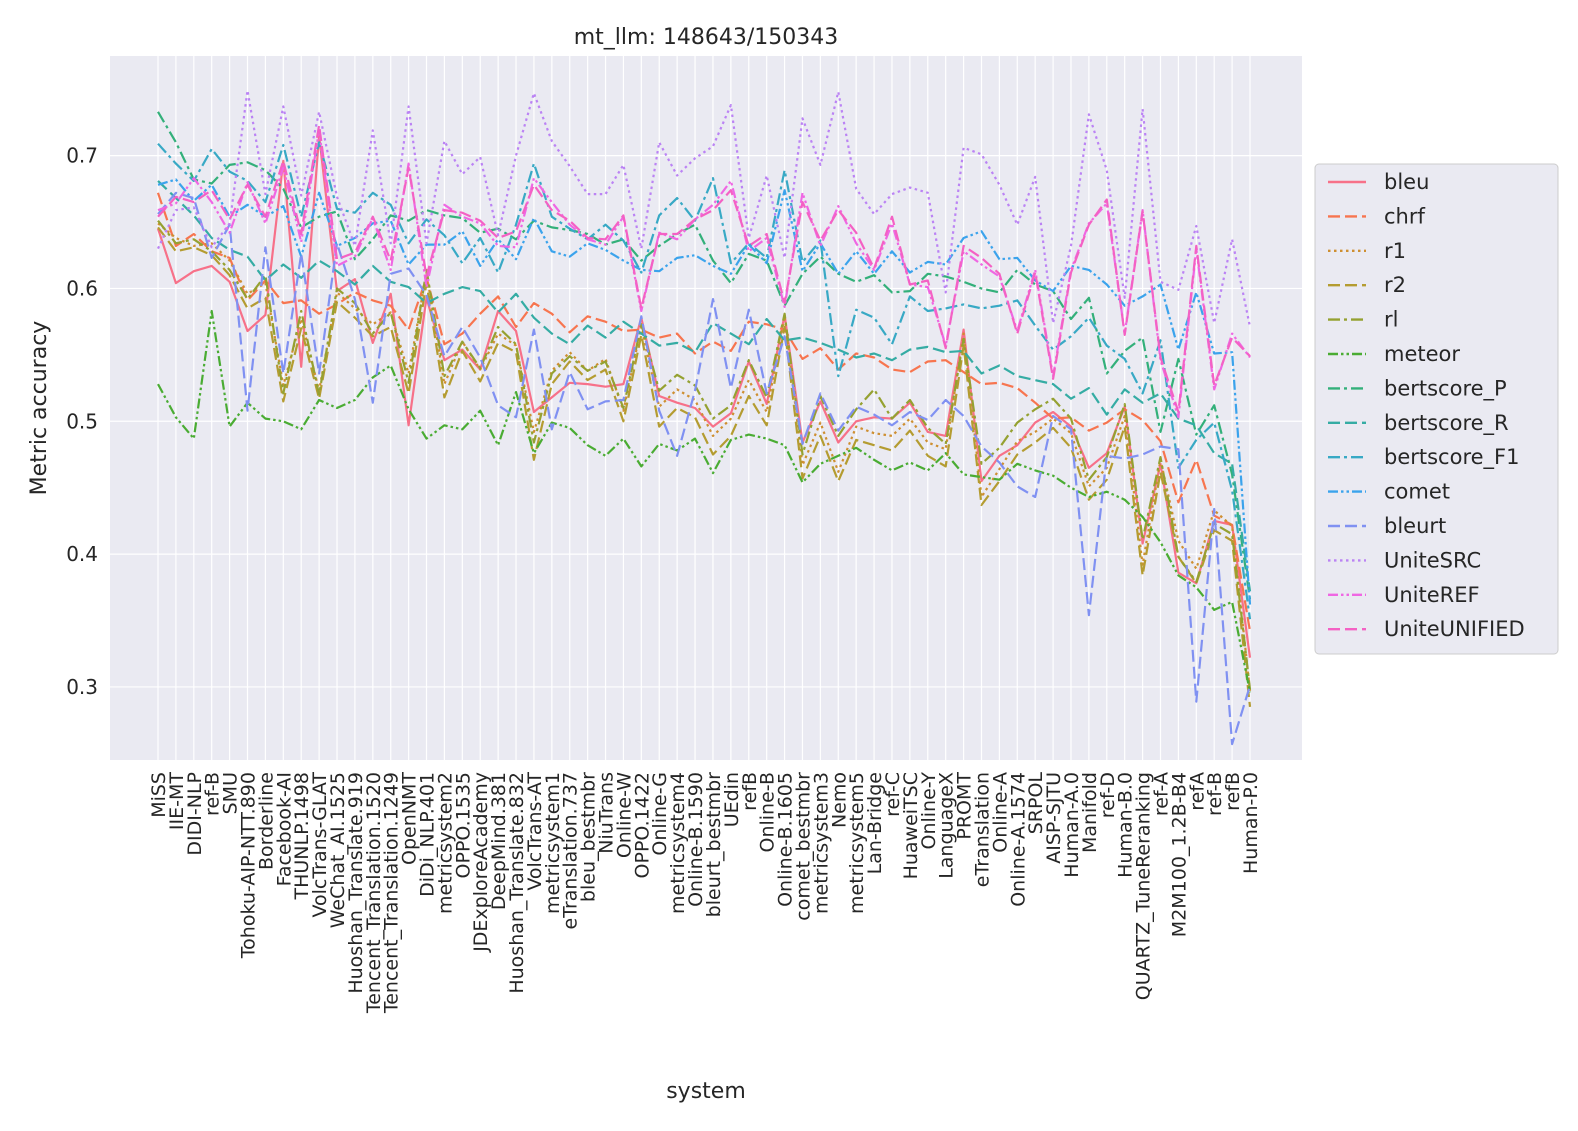  Describe the element at coordinates (553, 843) in the screenshot. I see `x-tick-label: metricsystem1` at that location.